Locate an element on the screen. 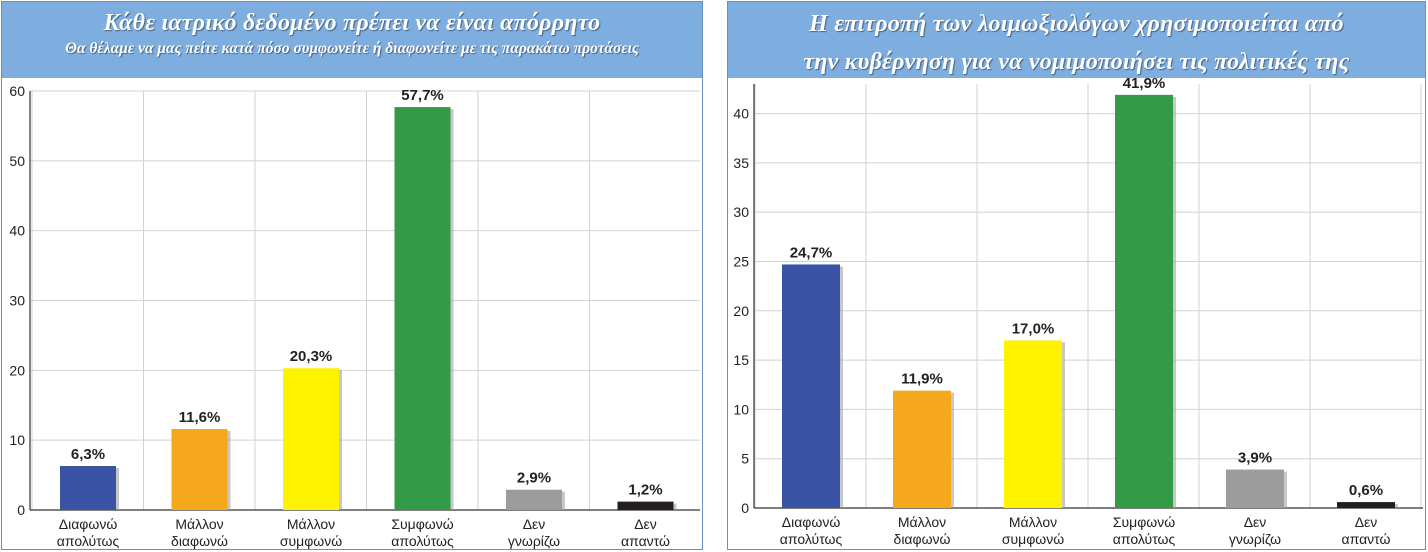 The image size is (1428, 552). data-label: 41,9% is located at coordinates (1144, 85).